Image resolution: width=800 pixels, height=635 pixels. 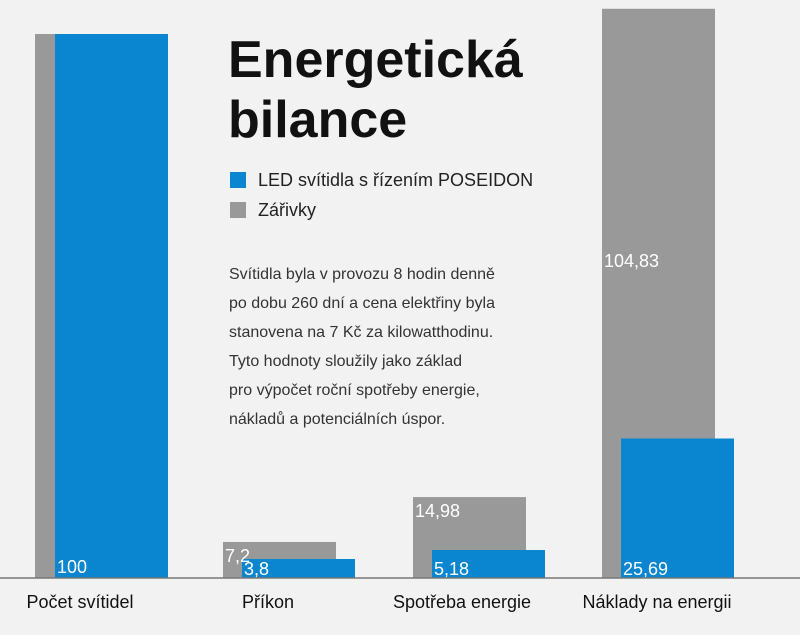 What do you see at coordinates (381, 210) in the screenshot?
I see `legend-item-fluorescent: Zářivky` at bounding box center [381, 210].